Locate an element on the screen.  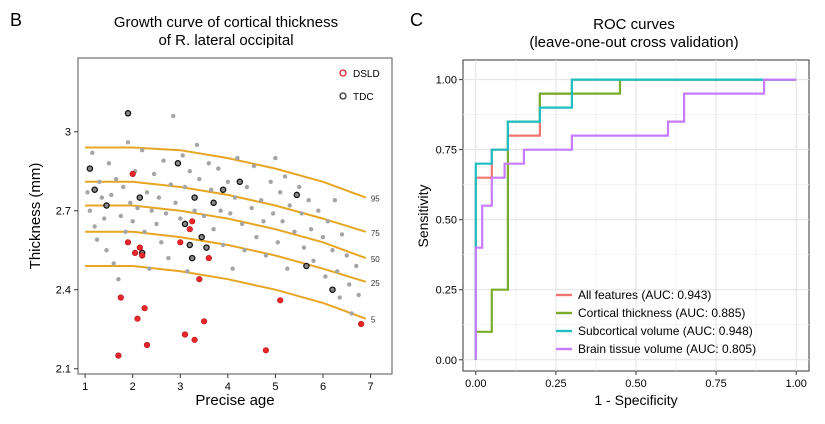
x-tick-label-4: 4 is located at coordinates (228, 387).